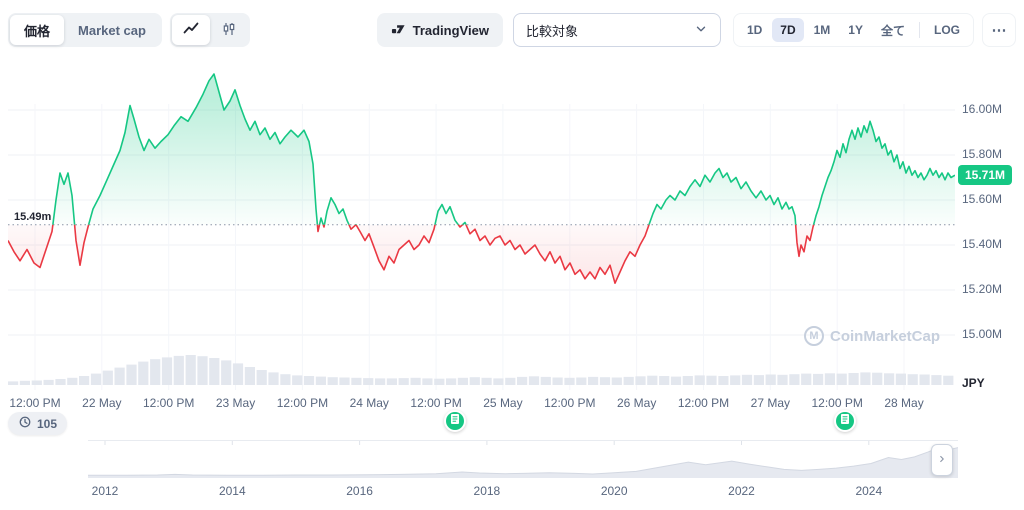 Image resolution: width=1024 pixels, height=510 pixels. Describe the element at coordinates (814, 336) in the screenshot. I see `coinmarketcap-logo-icon: M` at that location.